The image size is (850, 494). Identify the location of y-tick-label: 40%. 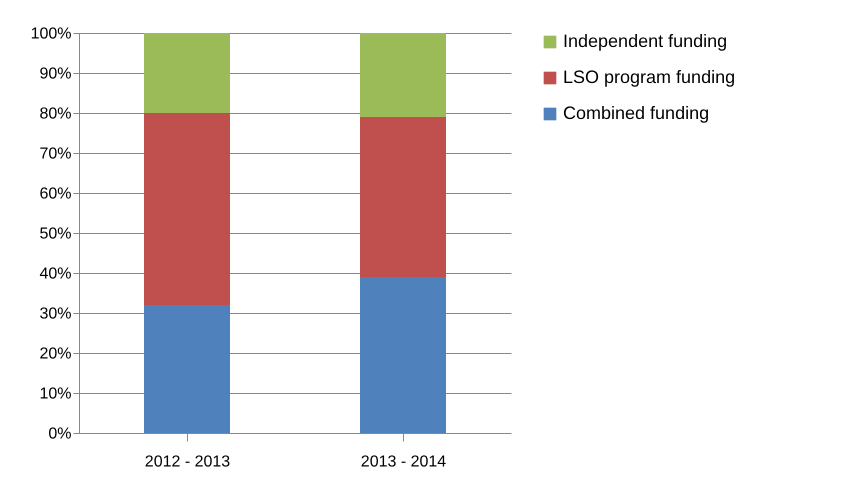
(55, 274).